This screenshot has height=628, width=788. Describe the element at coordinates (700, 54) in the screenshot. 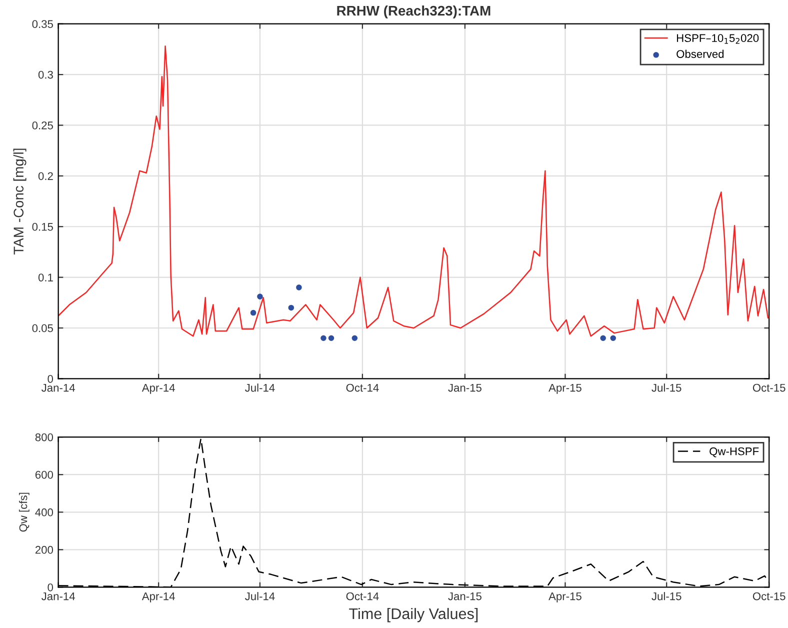

I see `legend-label: Observed` at that location.